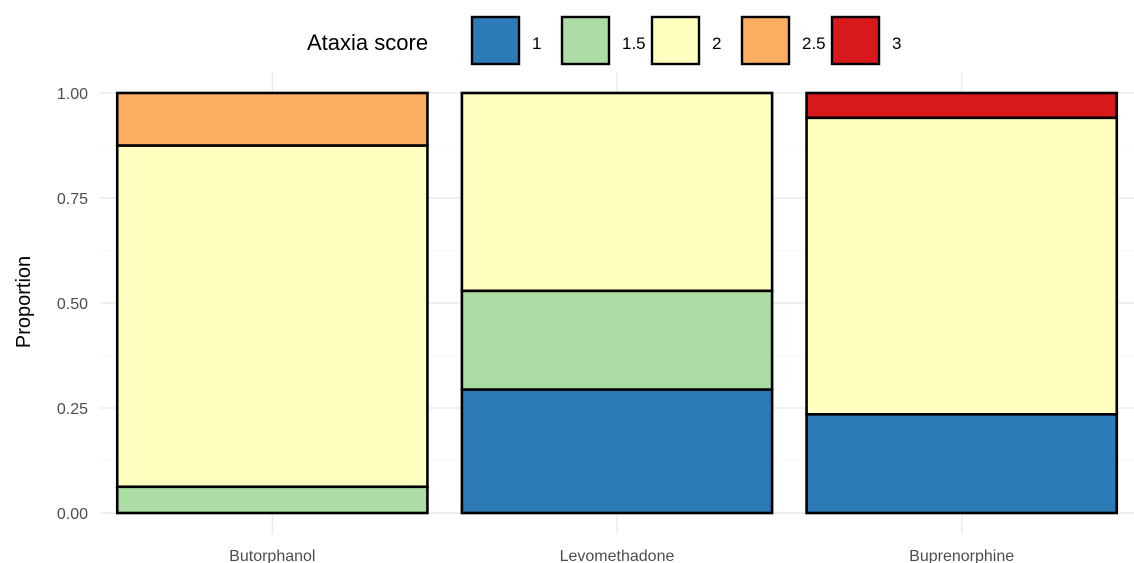  I want to click on y-tick-label: 0.50, so click(72, 304).